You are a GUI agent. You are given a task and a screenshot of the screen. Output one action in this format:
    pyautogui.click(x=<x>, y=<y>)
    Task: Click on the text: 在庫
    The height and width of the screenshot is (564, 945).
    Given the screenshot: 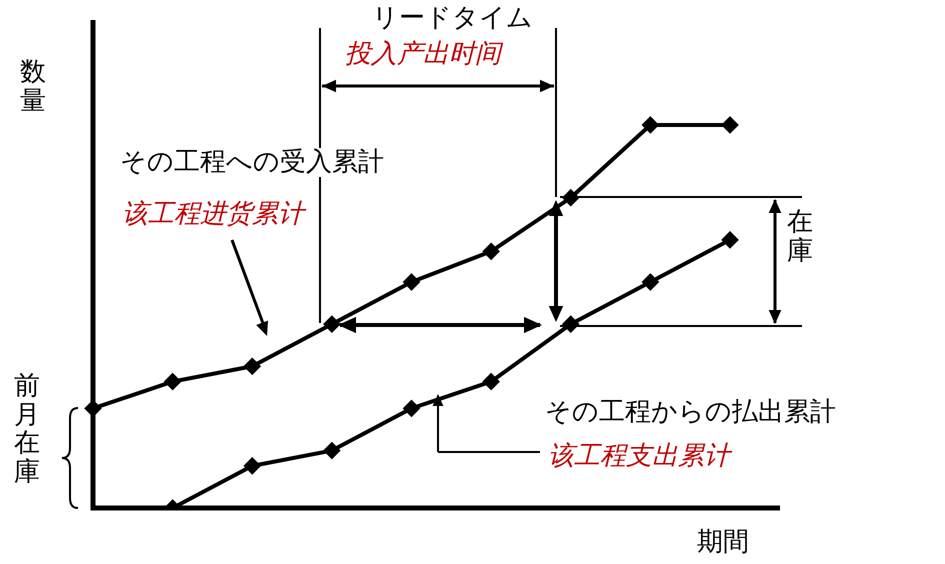 What is the action you would take?
    pyautogui.click(x=800, y=236)
    